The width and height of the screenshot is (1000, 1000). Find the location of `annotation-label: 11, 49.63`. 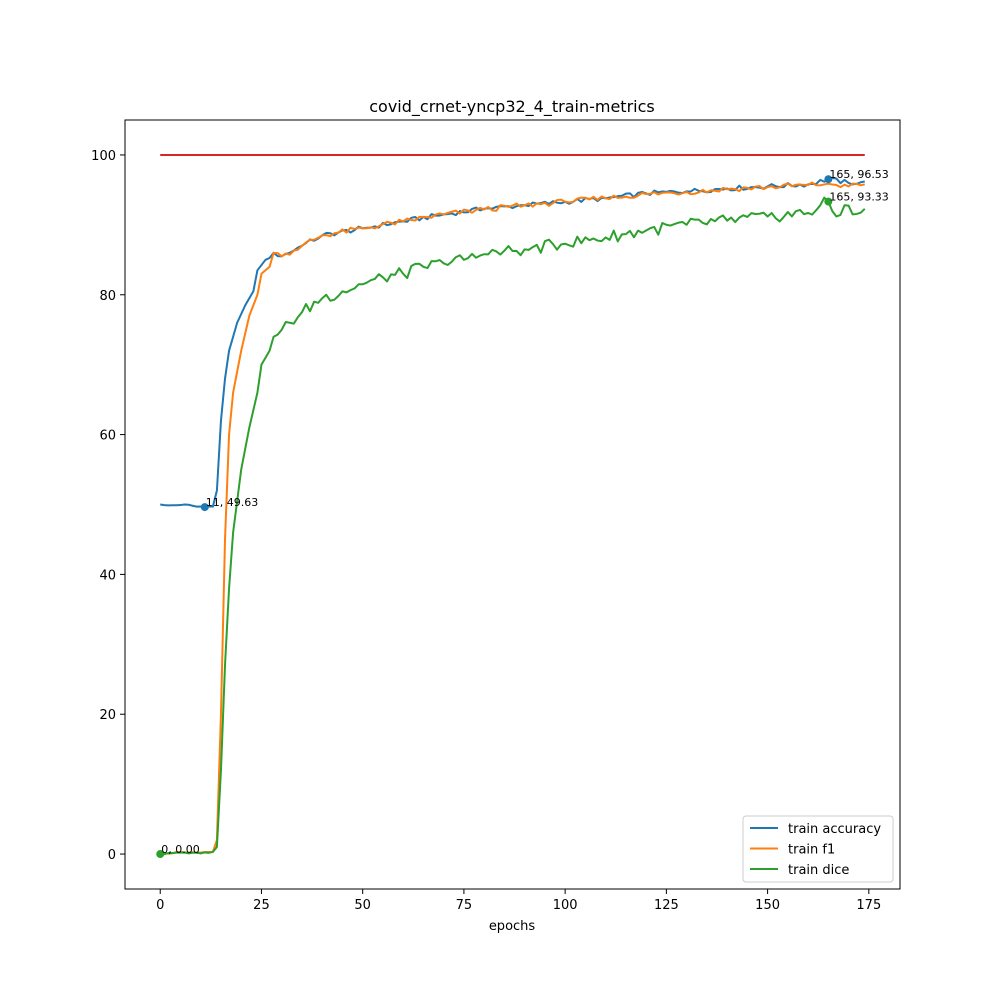

annotation-label: 11, 49.63 is located at coordinates (232, 502).